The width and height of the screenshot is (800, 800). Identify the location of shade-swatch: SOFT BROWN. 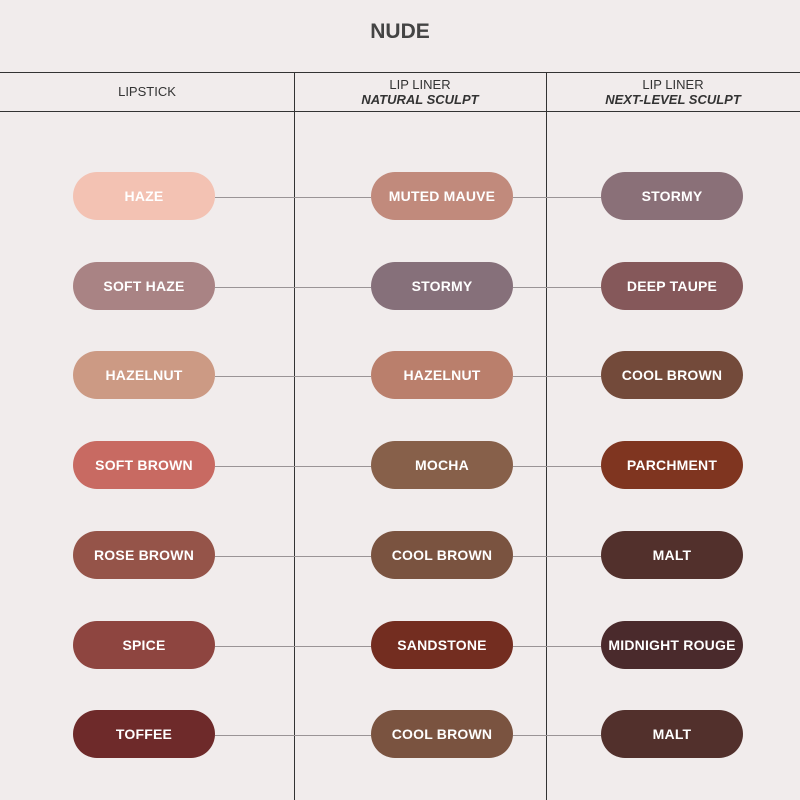
(144, 465).